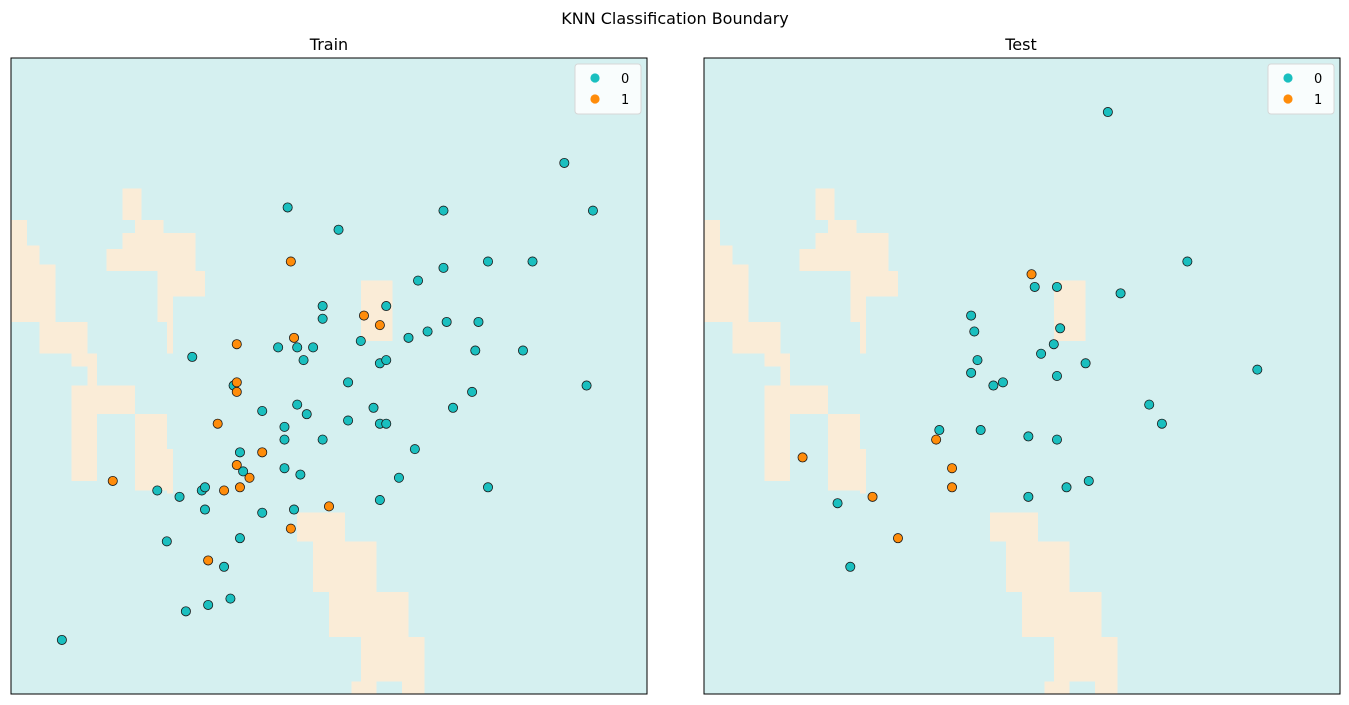 The height and width of the screenshot is (705, 1349). What do you see at coordinates (625, 100) in the screenshot?
I see `legend-label-class-1: 1` at bounding box center [625, 100].